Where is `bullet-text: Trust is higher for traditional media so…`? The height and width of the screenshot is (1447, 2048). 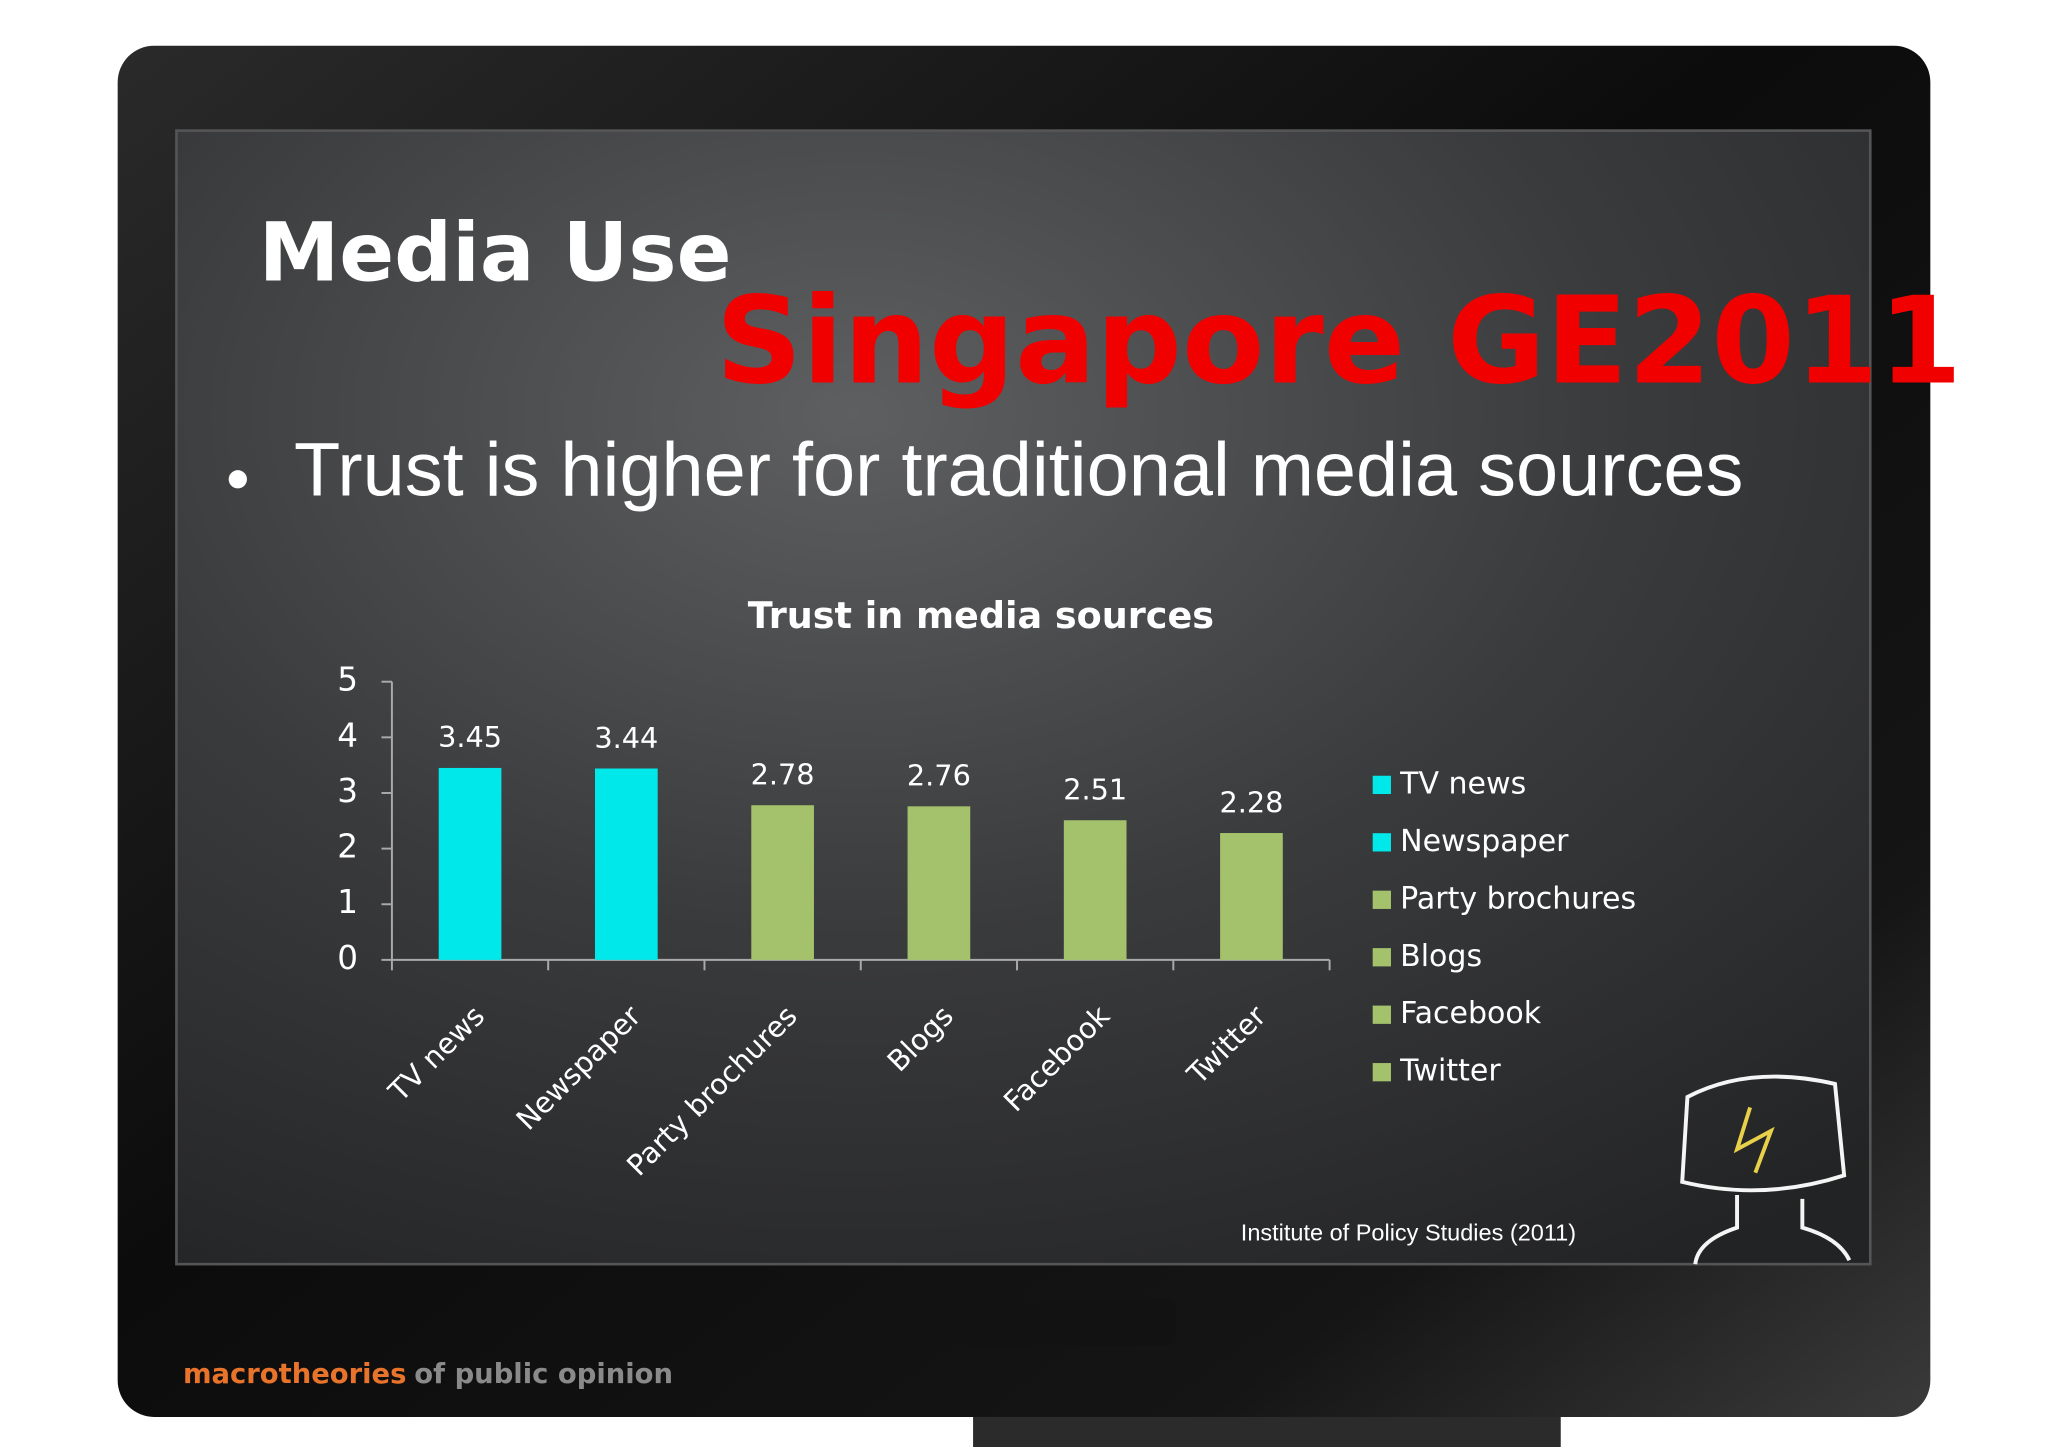 bullet-text: Trust is higher for traditional media so… is located at coordinates (1018, 469).